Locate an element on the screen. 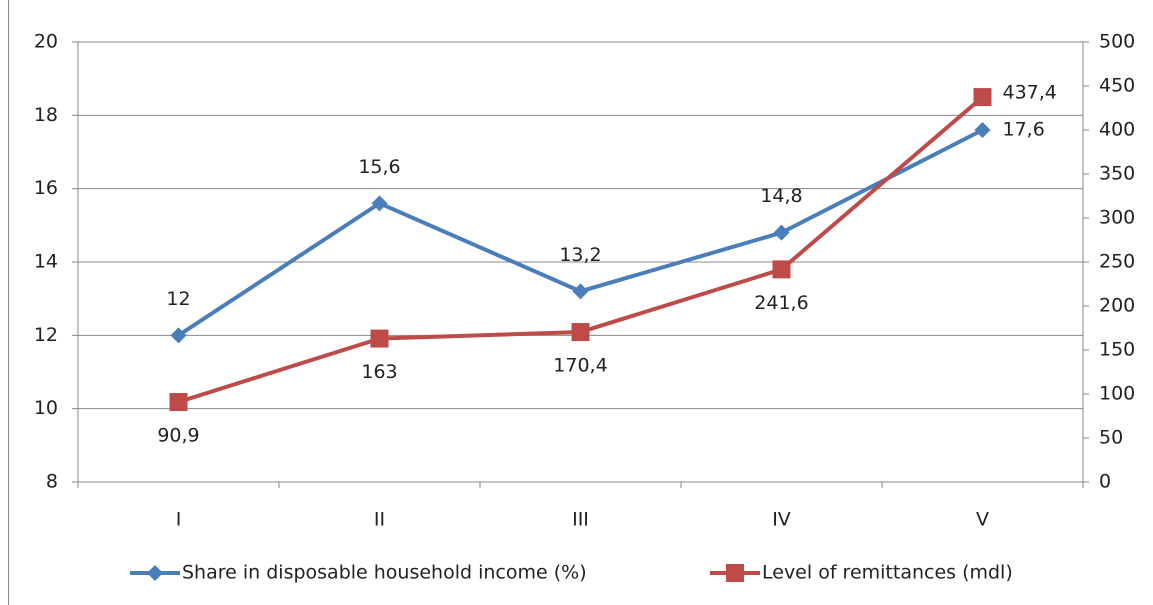  data-label: 241,6 is located at coordinates (781, 303).